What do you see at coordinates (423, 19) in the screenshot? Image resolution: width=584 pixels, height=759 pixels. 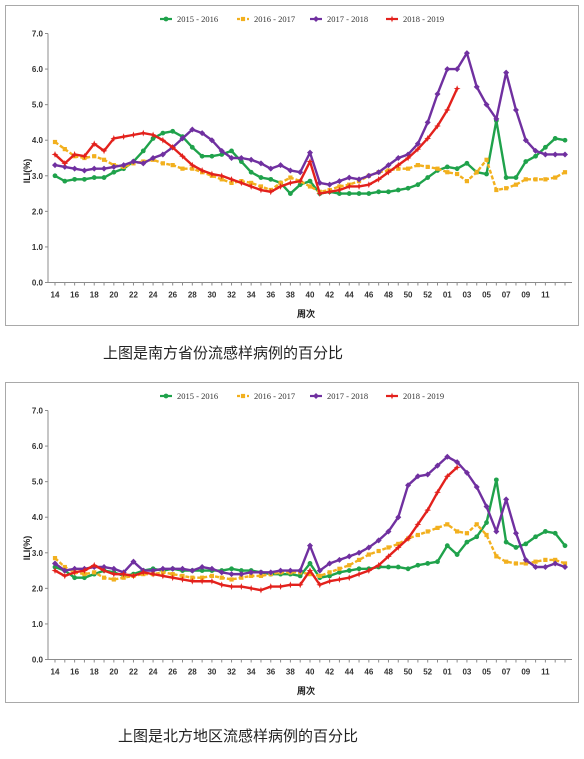 I see `legend-label: 2018 - 2019` at bounding box center [423, 19].